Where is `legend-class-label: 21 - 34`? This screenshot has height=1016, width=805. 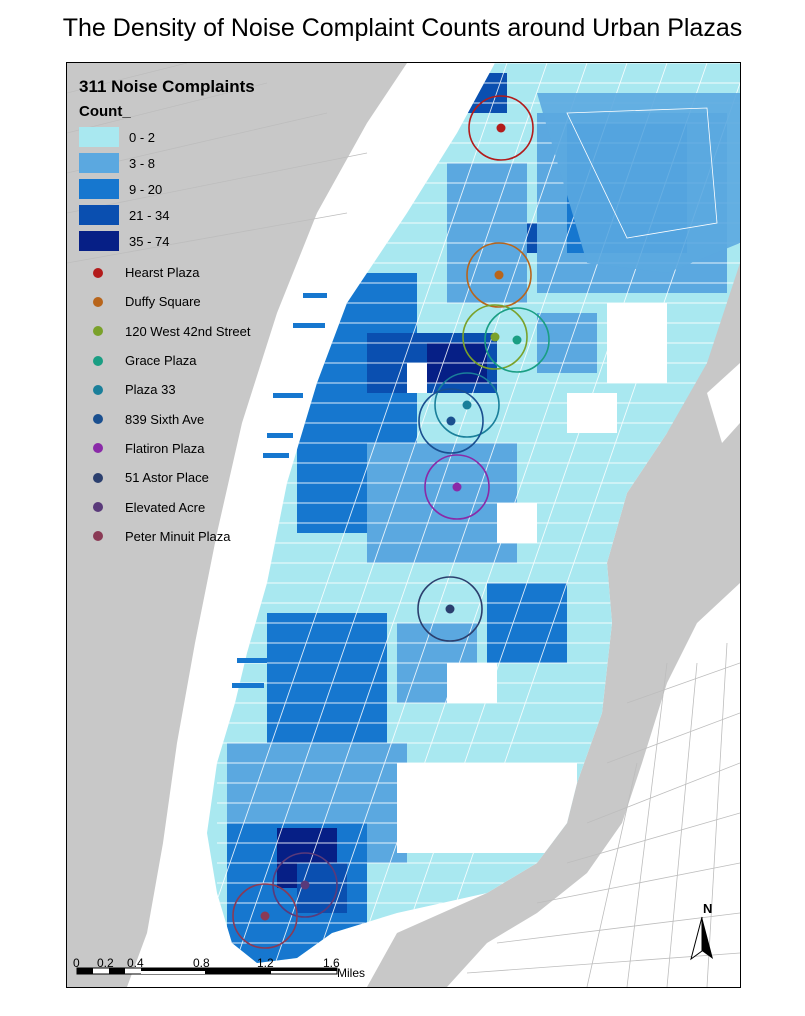 legend-class-label: 21 - 34 is located at coordinates (149, 215).